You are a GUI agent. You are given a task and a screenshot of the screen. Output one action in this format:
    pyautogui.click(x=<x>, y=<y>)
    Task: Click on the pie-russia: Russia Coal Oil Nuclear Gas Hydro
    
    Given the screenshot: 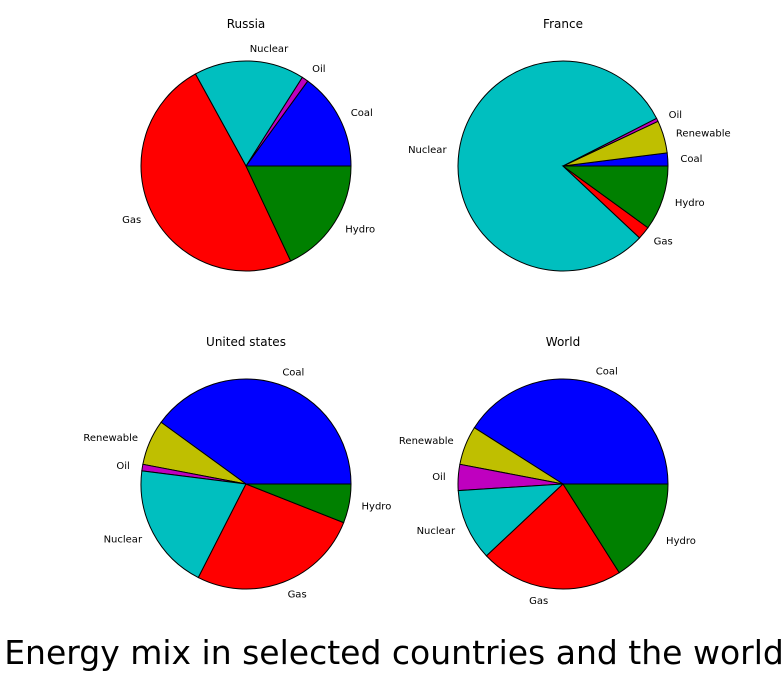 What is the action you would take?
    pyautogui.click(x=248, y=144)
    